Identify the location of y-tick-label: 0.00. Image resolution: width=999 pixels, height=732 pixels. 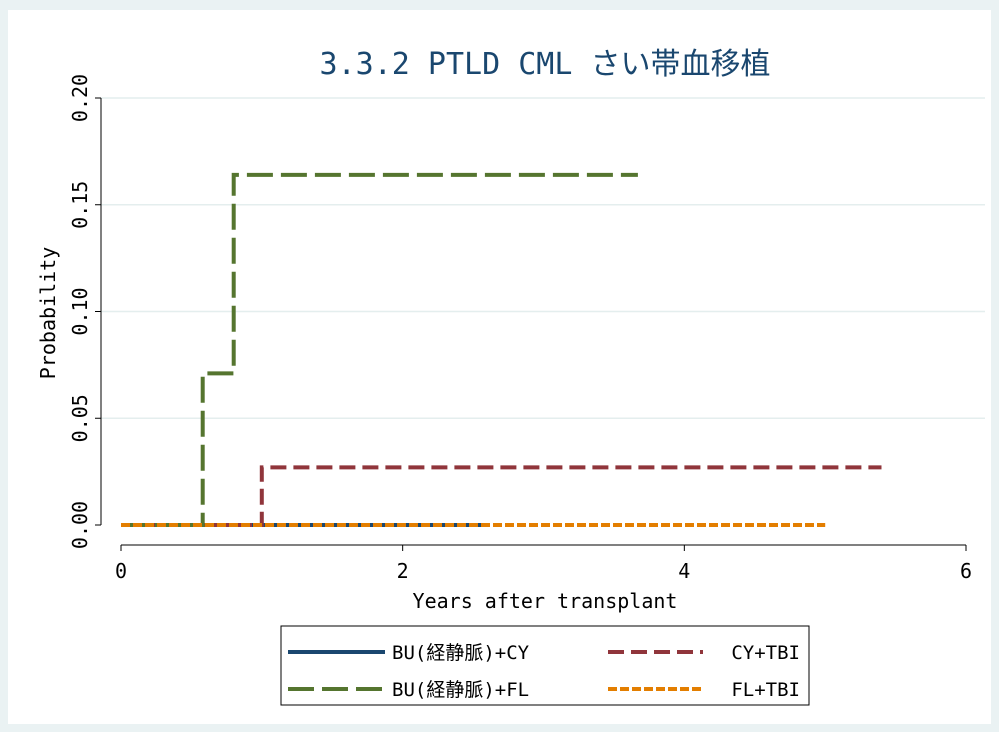
(80, 525).